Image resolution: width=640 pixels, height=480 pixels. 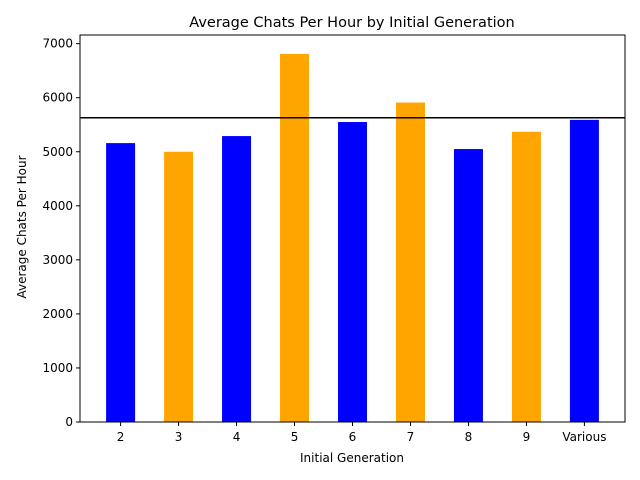 What do you see at coordinates (57, 152) in the screenshot?
I see `y-tick-label: 5000` at bounding box center [57, 152].